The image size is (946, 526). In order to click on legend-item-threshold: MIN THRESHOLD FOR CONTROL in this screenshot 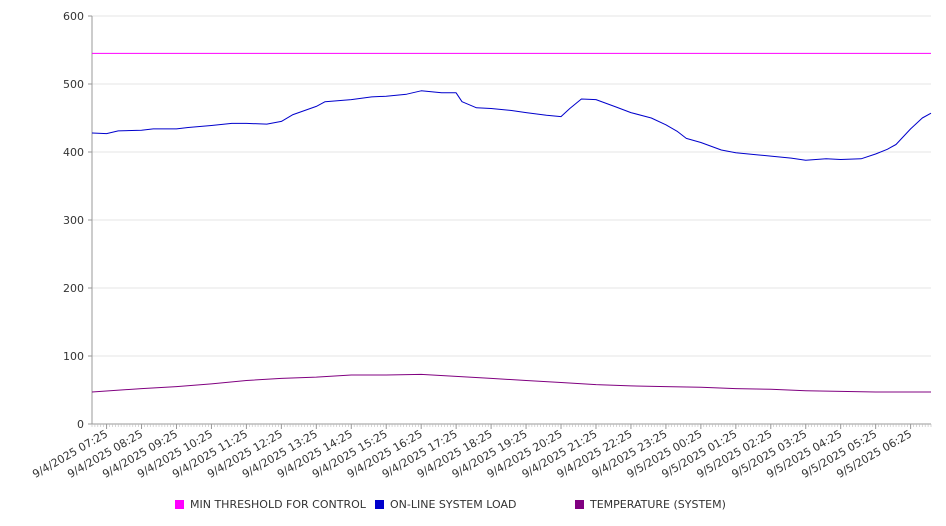, I will do `click(270, 504)`.